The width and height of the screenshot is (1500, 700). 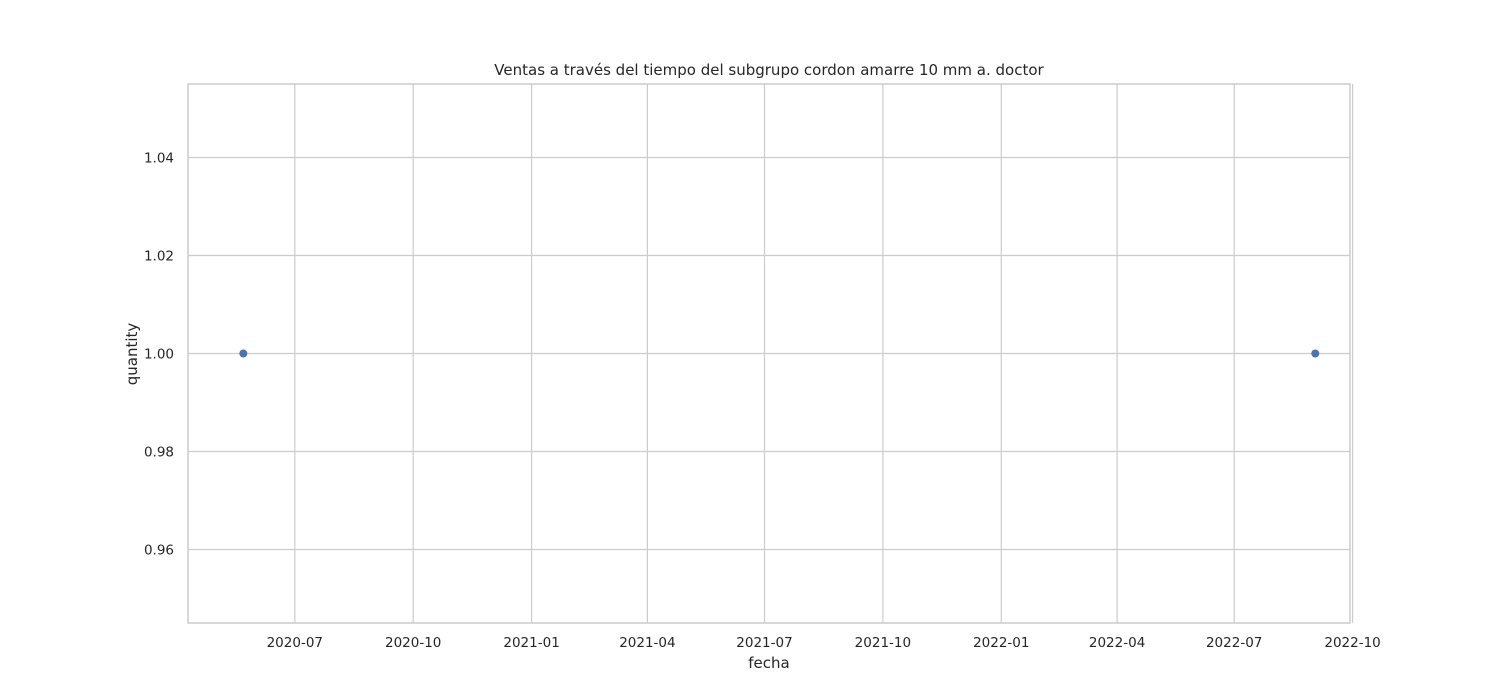 I want to click on y-axis-ticks: 0.96 0.98 1.00 1.02 1.04, so click(x=159, y=355).